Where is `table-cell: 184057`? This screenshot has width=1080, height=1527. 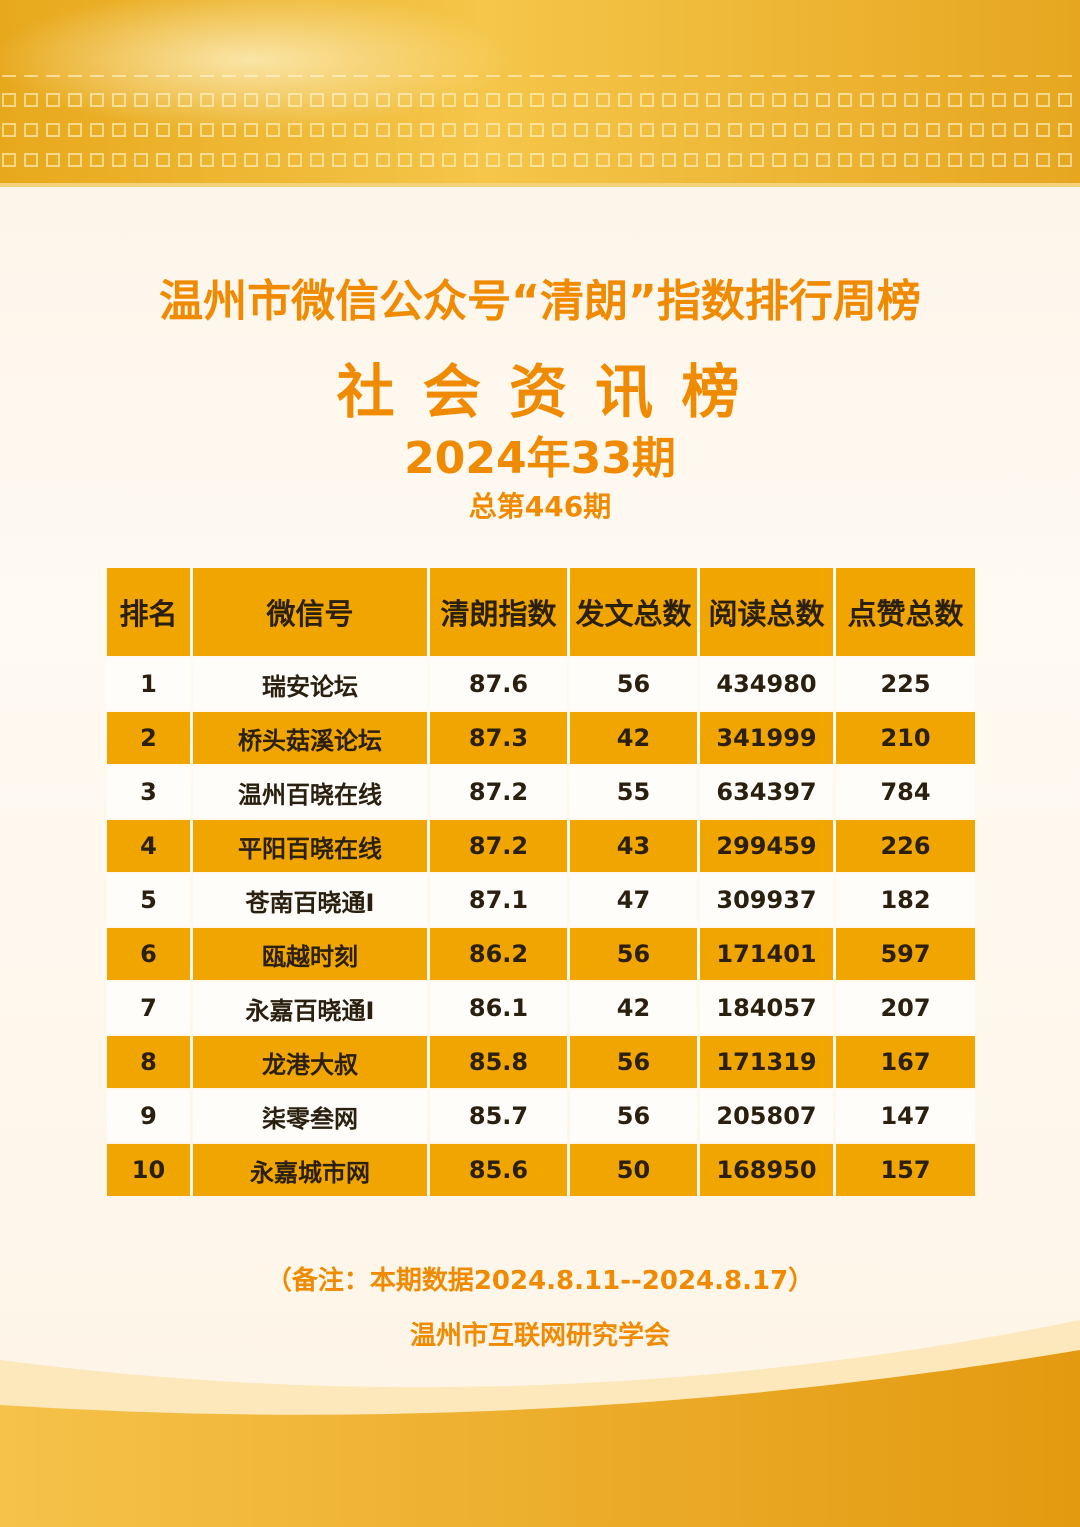 table-cell: 184057 is located at coordinates (766, 1008).